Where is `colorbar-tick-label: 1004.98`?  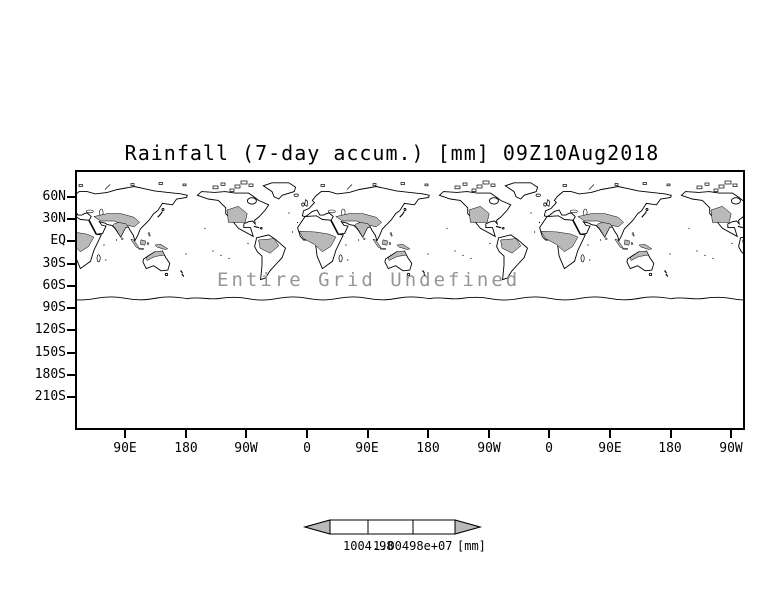
colorbar-tick-label: 1004.98 is located at coordinates (368, 546).